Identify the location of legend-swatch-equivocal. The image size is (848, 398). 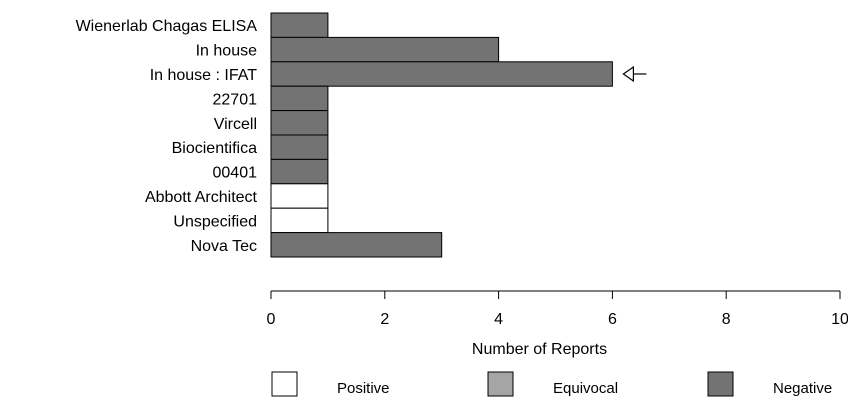
(500, 384).